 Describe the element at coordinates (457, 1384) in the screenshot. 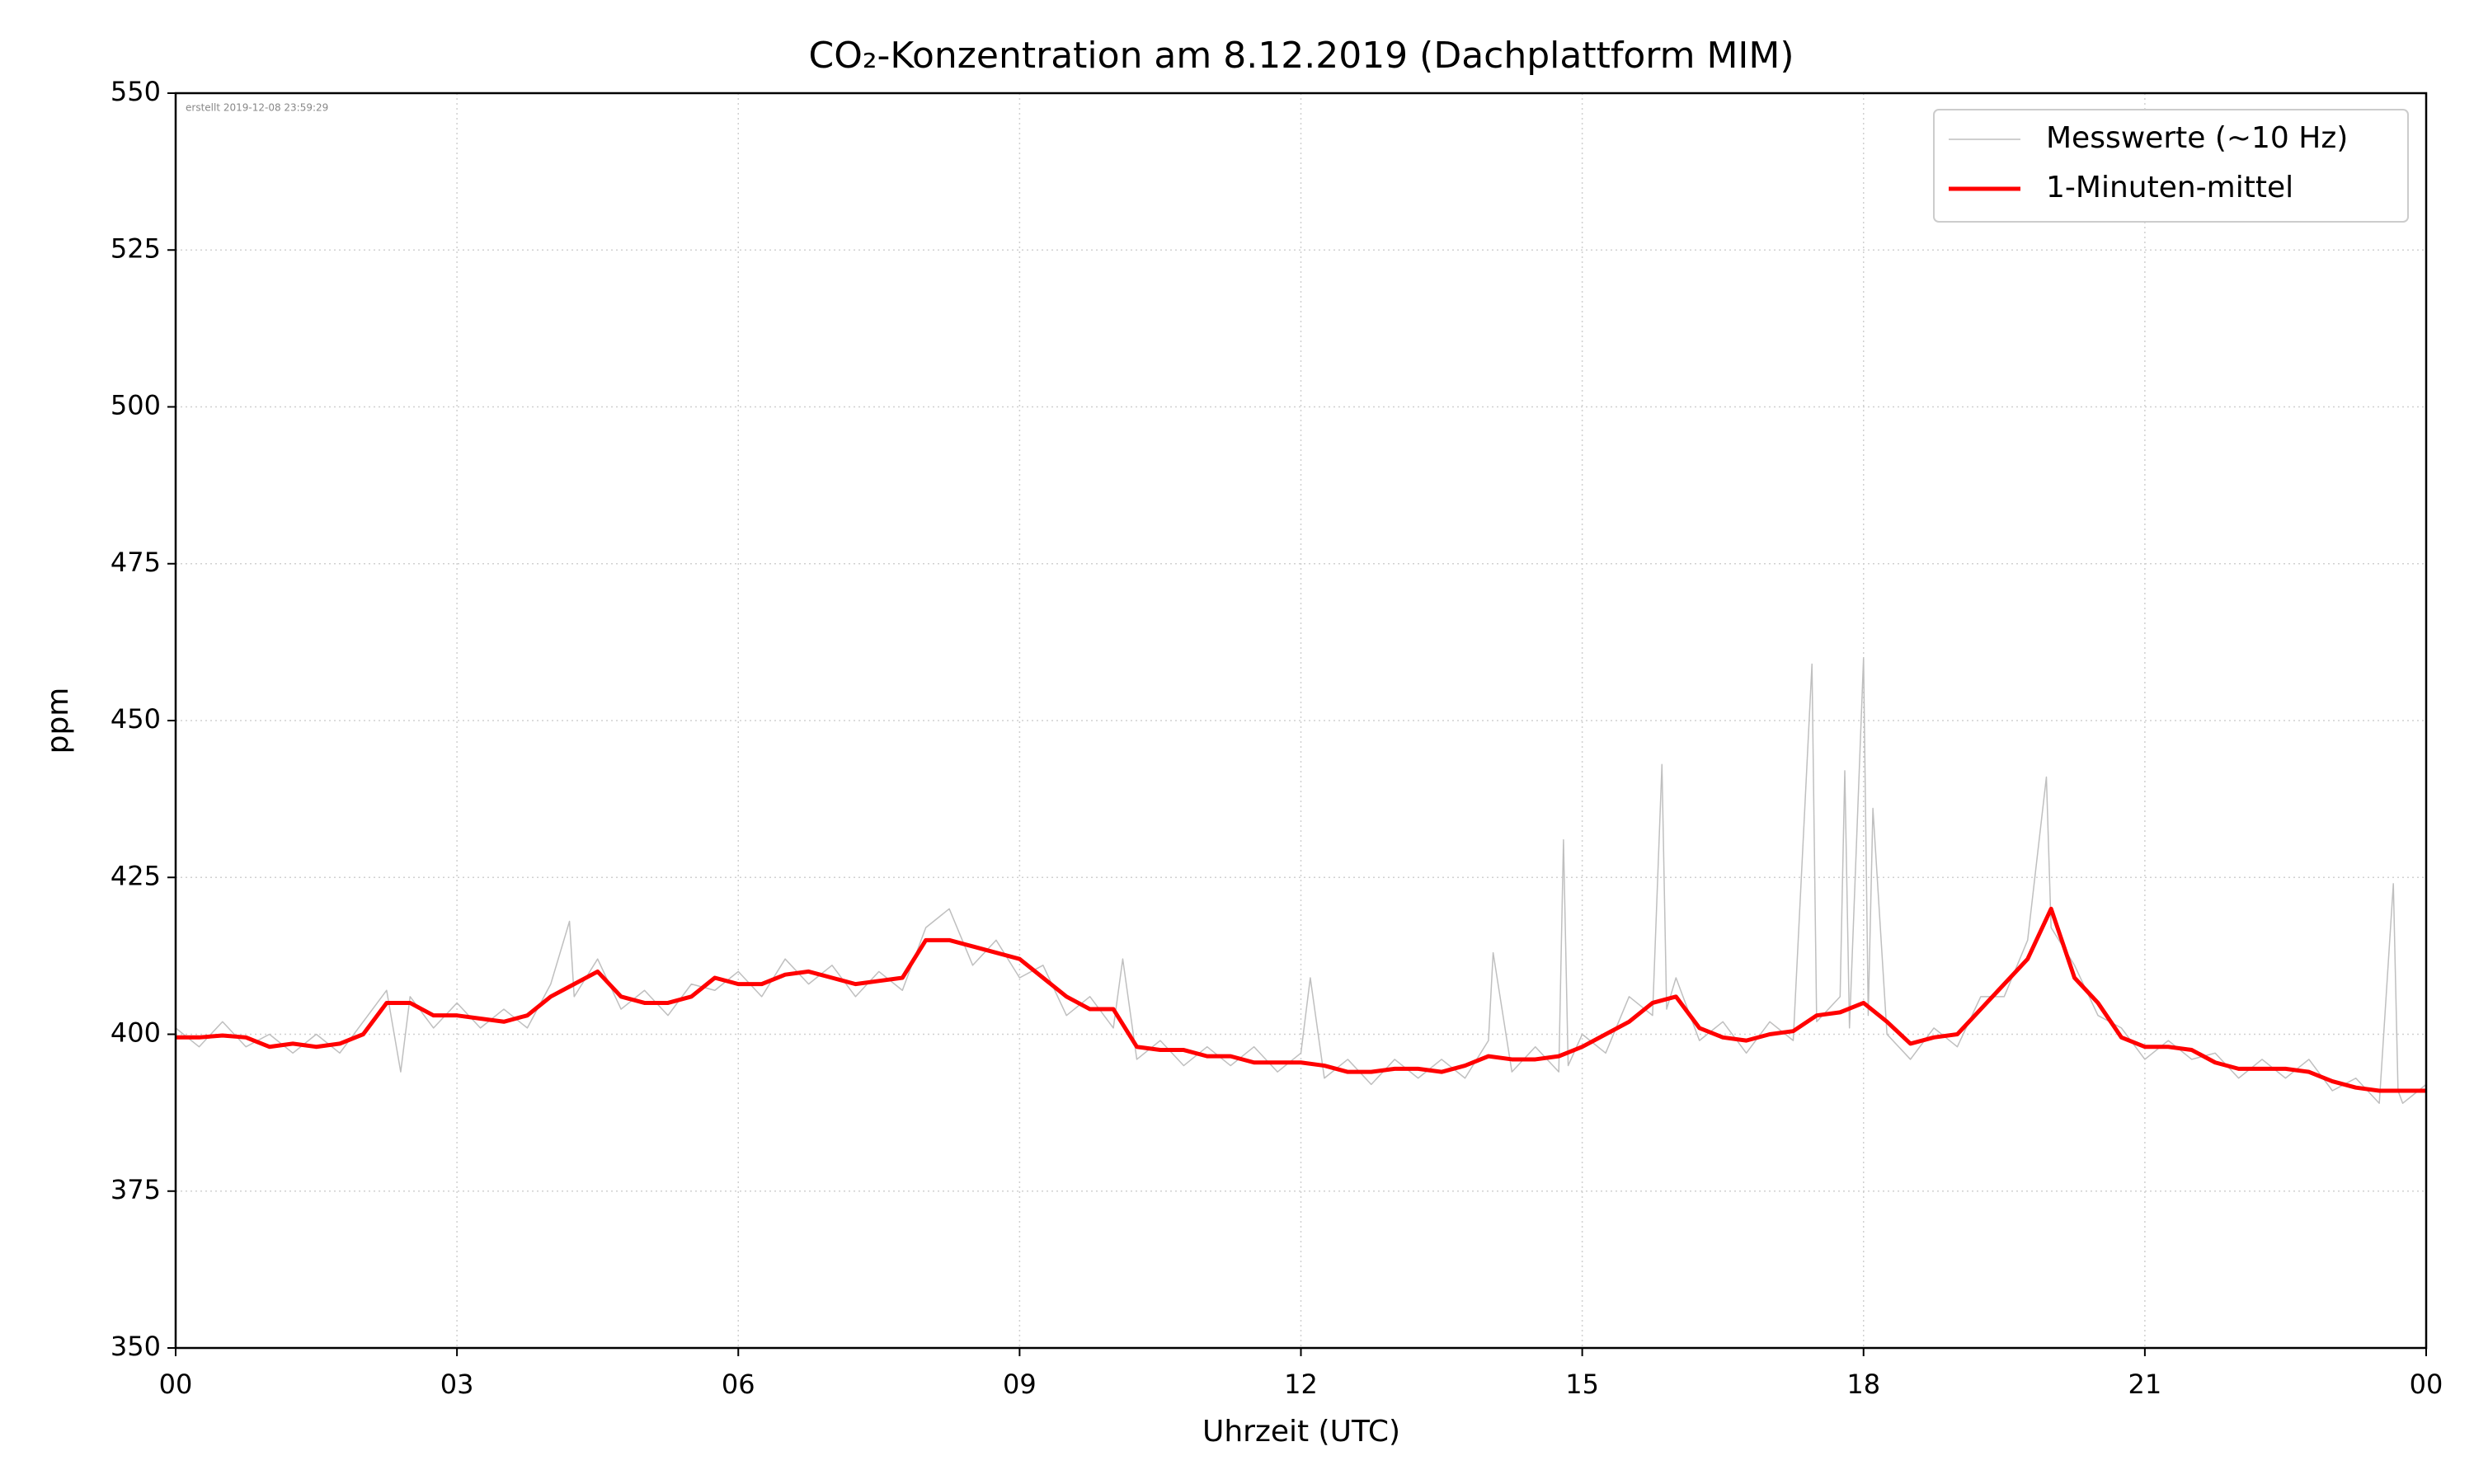

I see `x-tick-label: 03` at that location.